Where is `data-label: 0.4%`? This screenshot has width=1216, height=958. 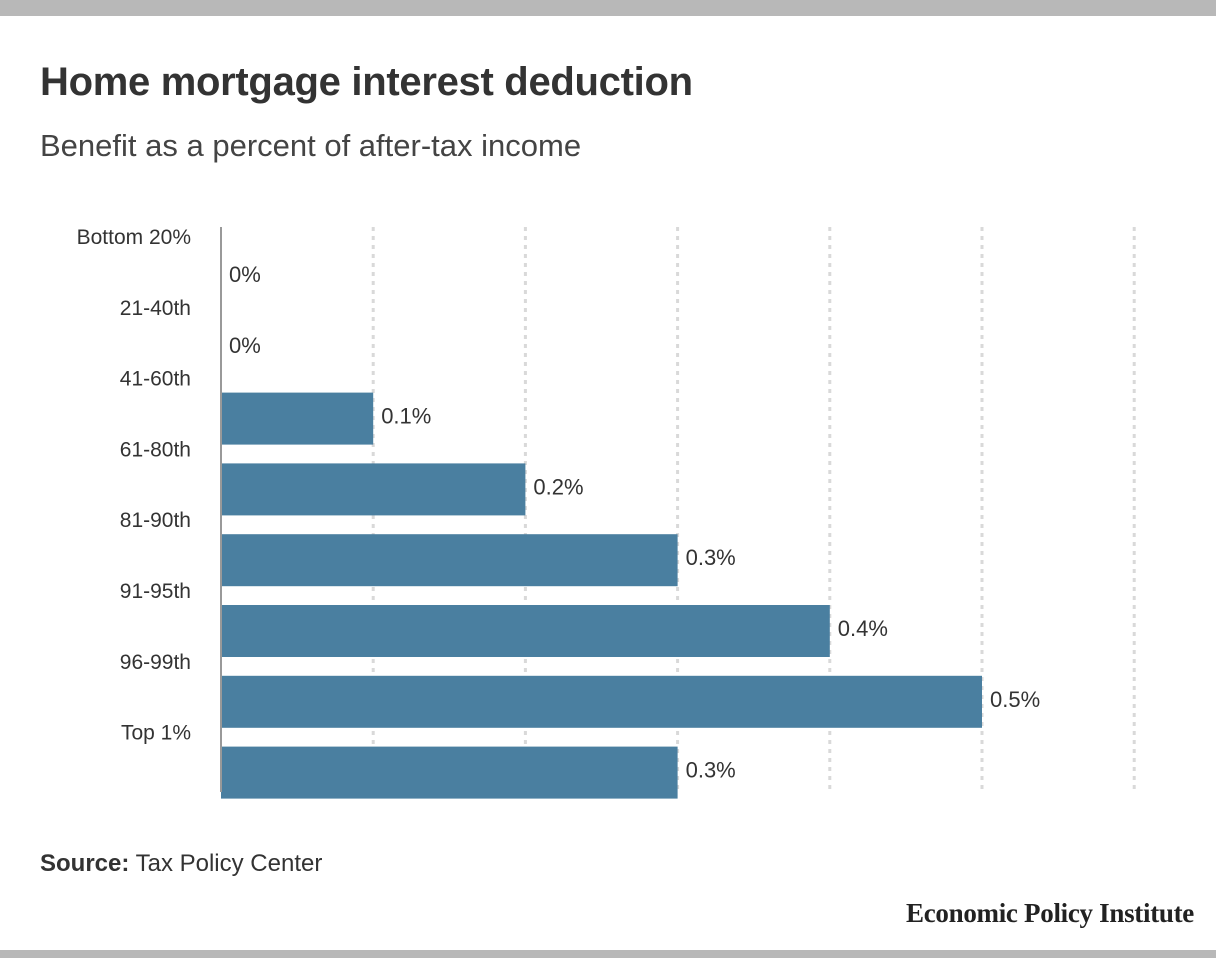 data-label: 0.4% is located at coordinates (863, 628).